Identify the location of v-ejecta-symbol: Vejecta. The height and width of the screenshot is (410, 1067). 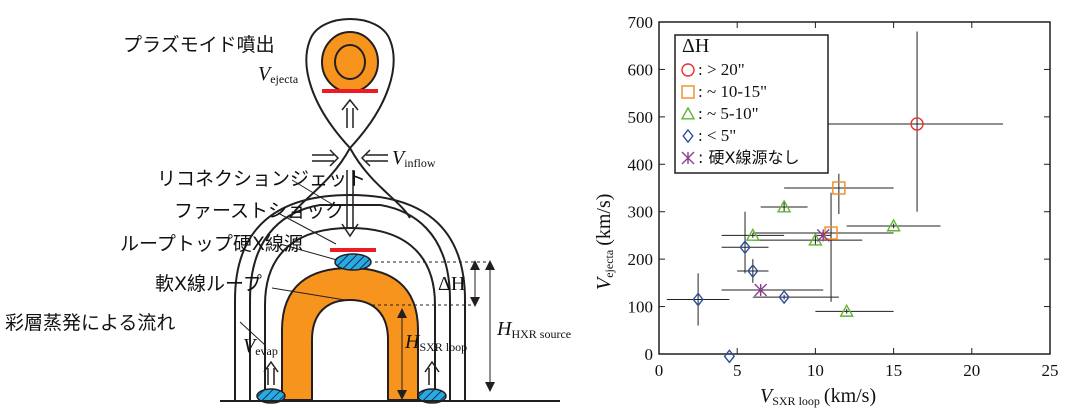
(278, 74).